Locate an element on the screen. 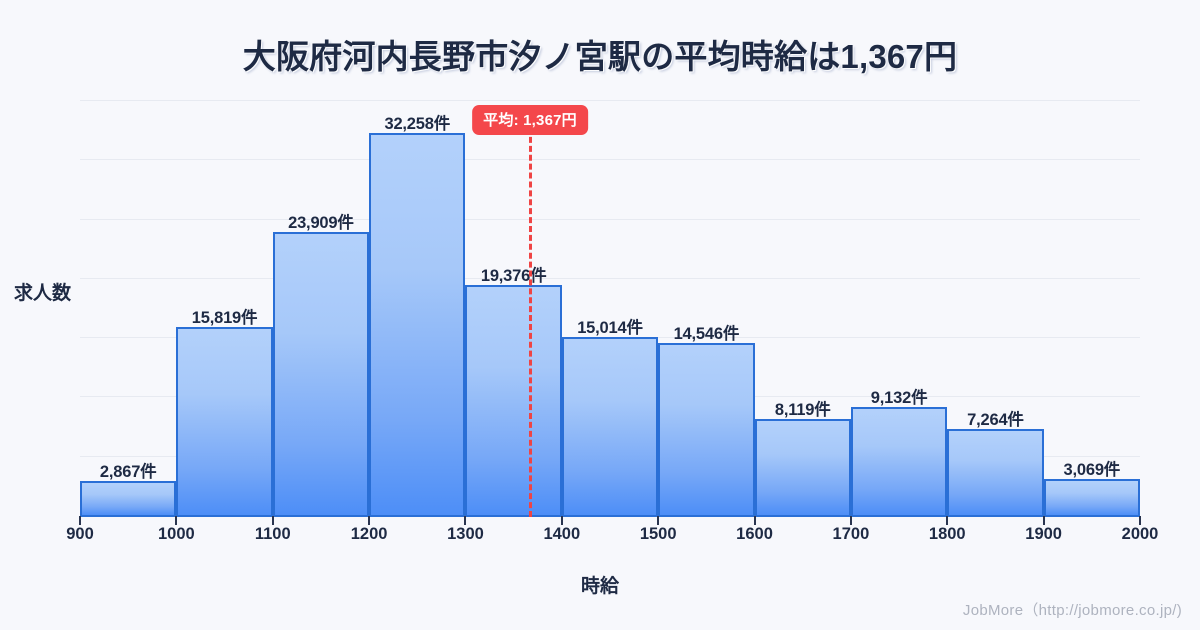  x-tick-label: 1600 is located at coordinates (754, 534).